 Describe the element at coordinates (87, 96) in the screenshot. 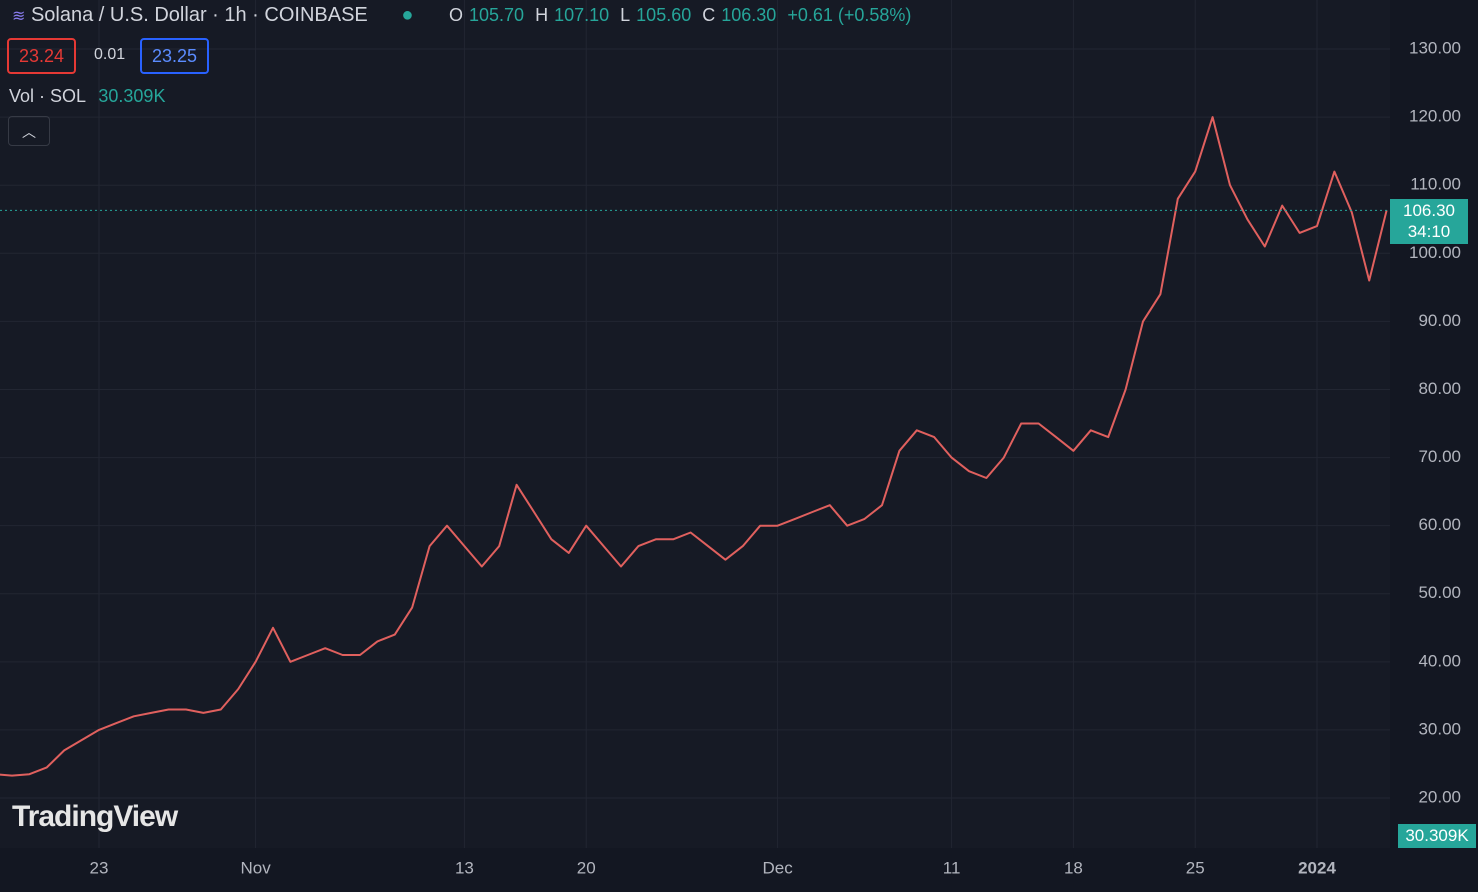

I see `volume-legend: Vol · SOL 30.309K` at that location.